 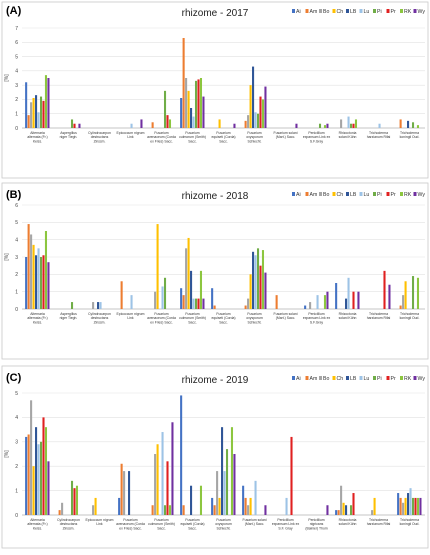 I want to click on legend-label: LB, so click(x=353, y=12).